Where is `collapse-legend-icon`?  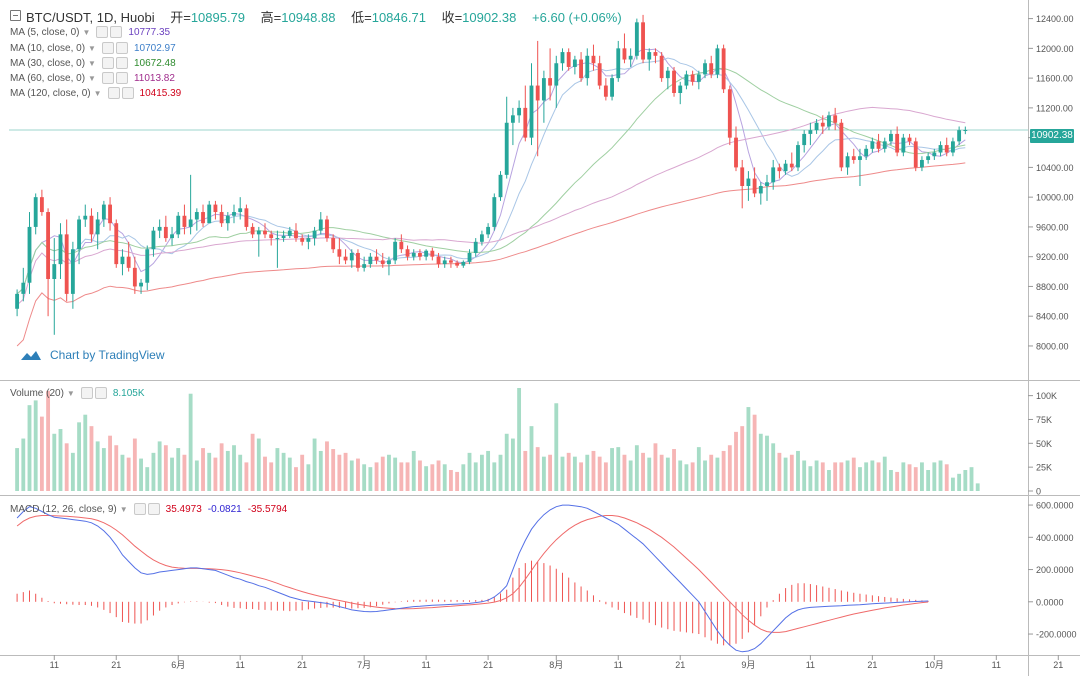 collapse-legend-icon is located at coordinates (15, 15).